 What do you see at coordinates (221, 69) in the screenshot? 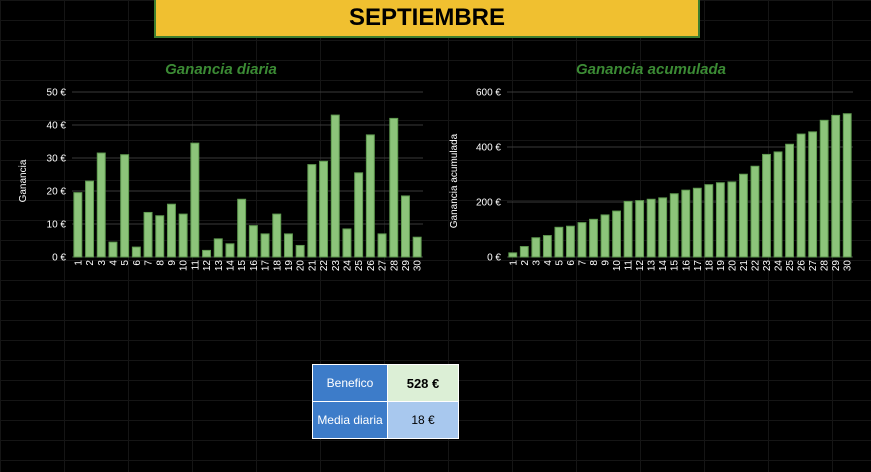
I see `chart-title-daily: Ganancia diaria` at bounding box center [221, 69].